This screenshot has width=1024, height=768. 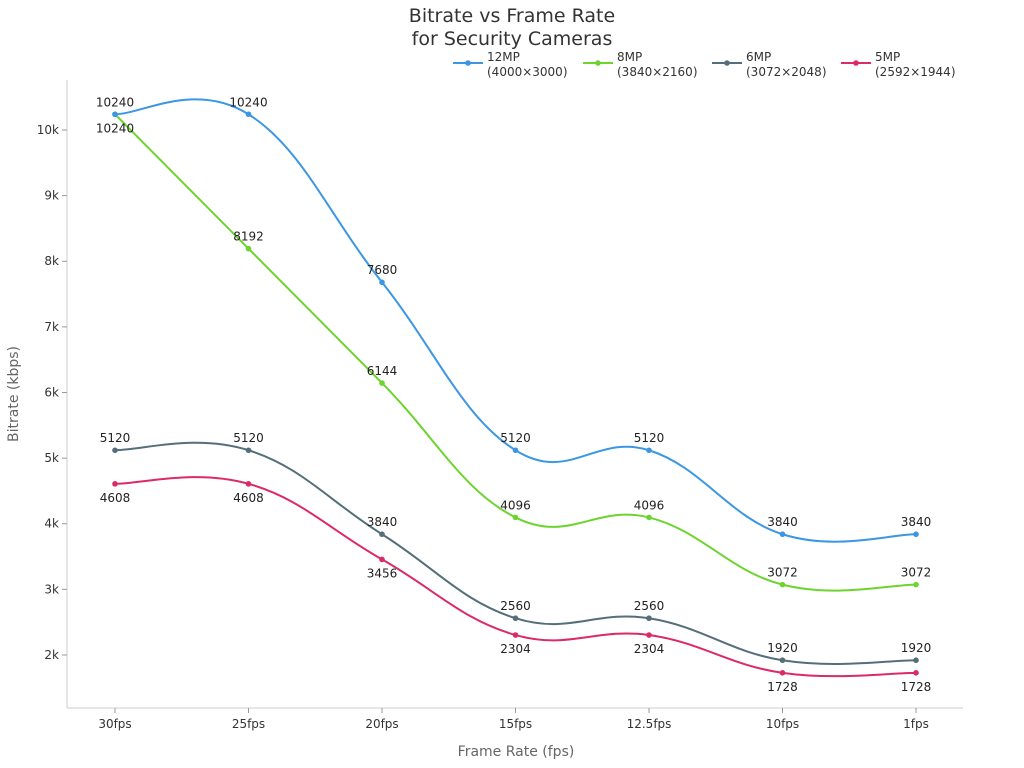 What do you see at coordinates (382, 371) in the screenshot?
I see `data-label: 6144` at bounding box center [382, 371].